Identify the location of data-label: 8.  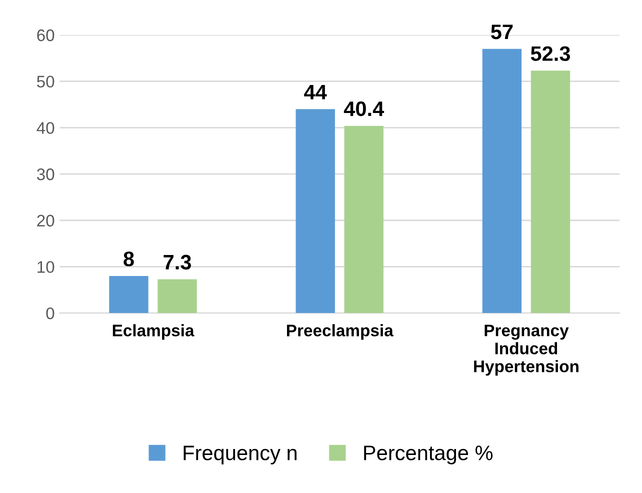
(129, 259).